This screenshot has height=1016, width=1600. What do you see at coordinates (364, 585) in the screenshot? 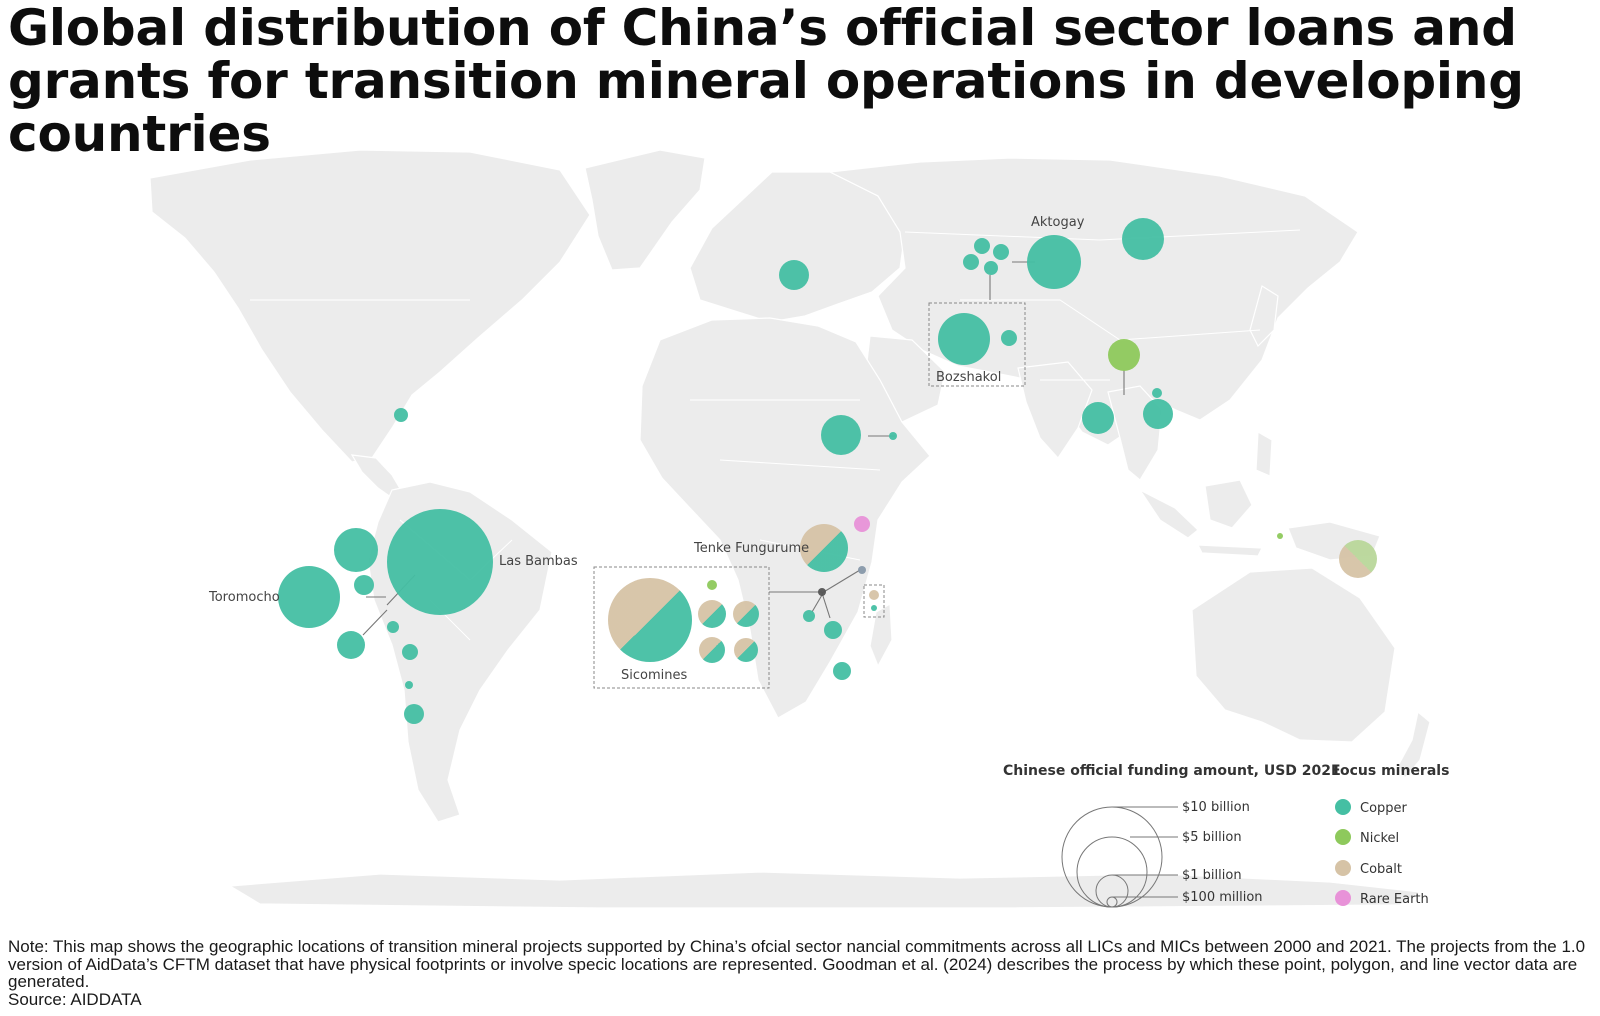
I see `bubble-peru-small` at bounding box center [364, 585].